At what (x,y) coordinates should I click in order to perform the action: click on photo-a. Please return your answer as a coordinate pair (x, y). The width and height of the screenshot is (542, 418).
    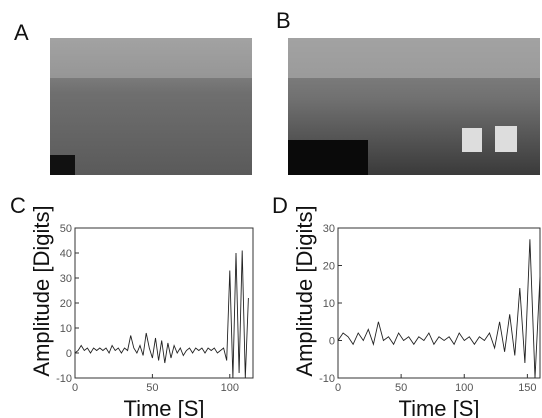
    Looking at the image, I should click on (151, 106).